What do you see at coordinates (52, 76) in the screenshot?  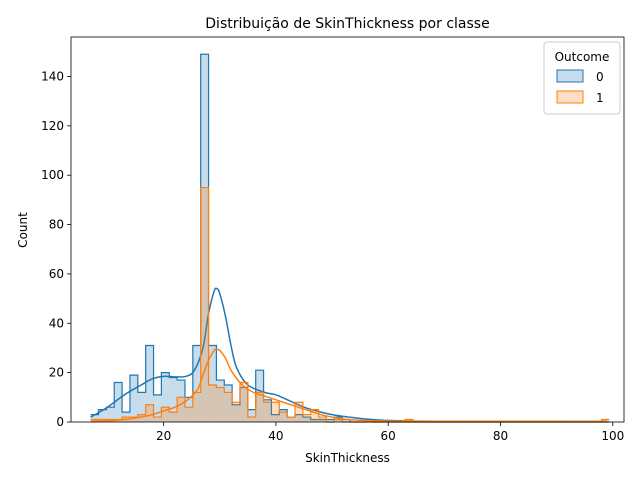 I see `y-tick-label: 140` at bounding box center [52, 76].